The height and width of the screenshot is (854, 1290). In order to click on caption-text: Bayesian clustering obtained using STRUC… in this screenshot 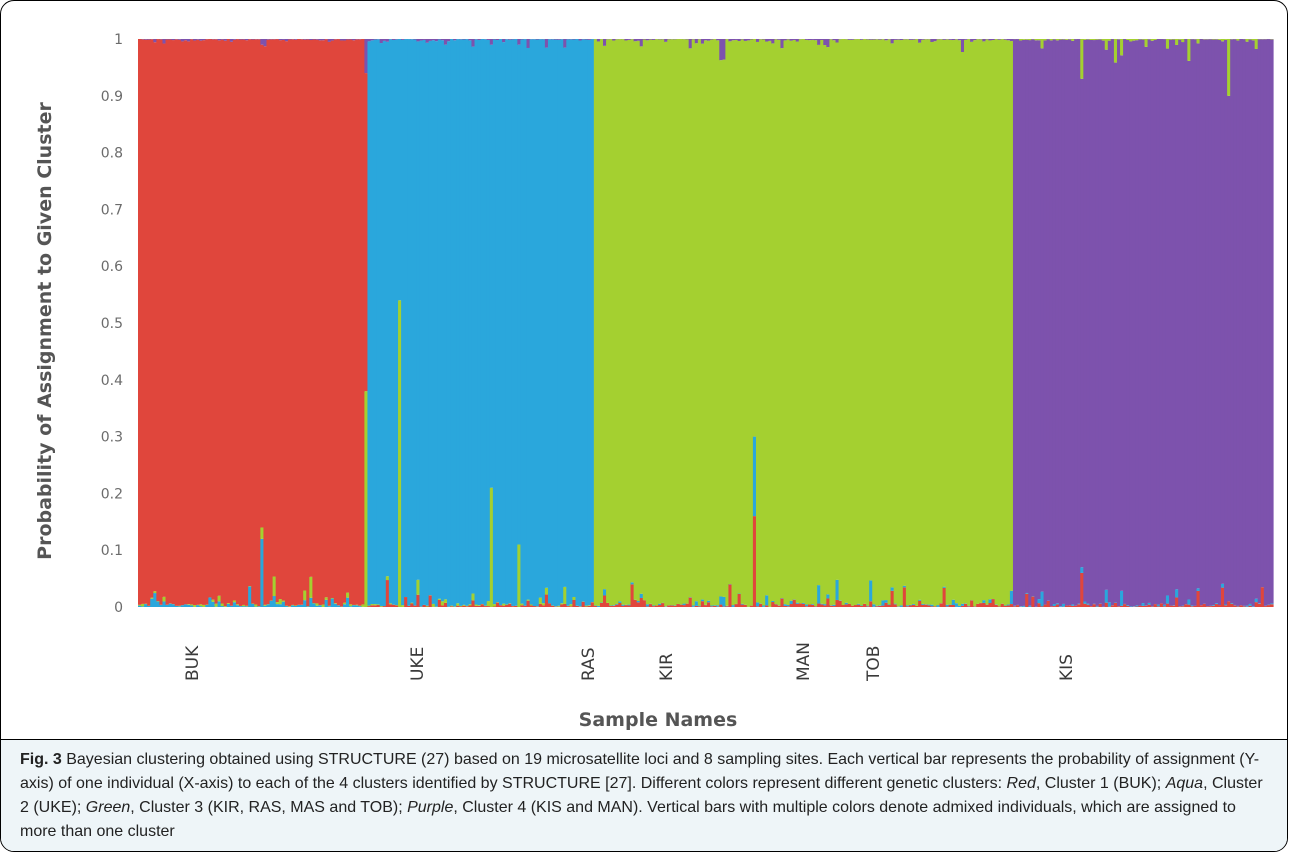, I will do `click(640, 771)`.